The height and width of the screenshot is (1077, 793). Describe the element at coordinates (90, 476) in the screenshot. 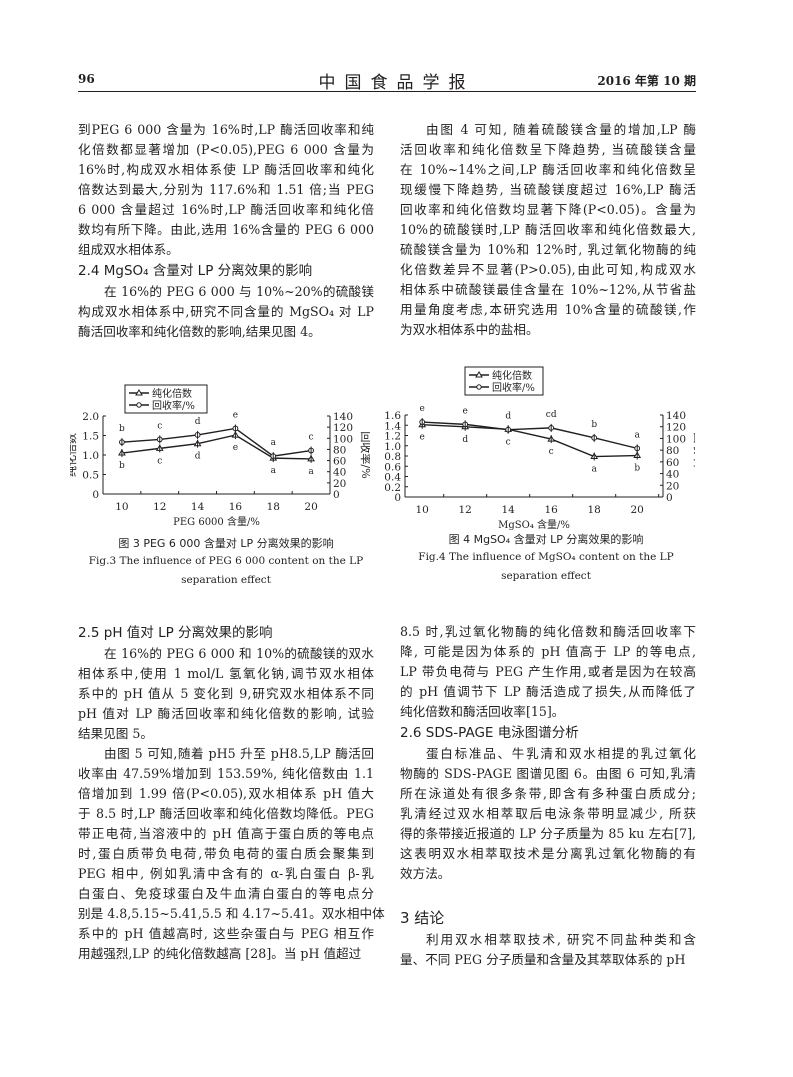

I see `y-tick-label: 0.5` at that location.